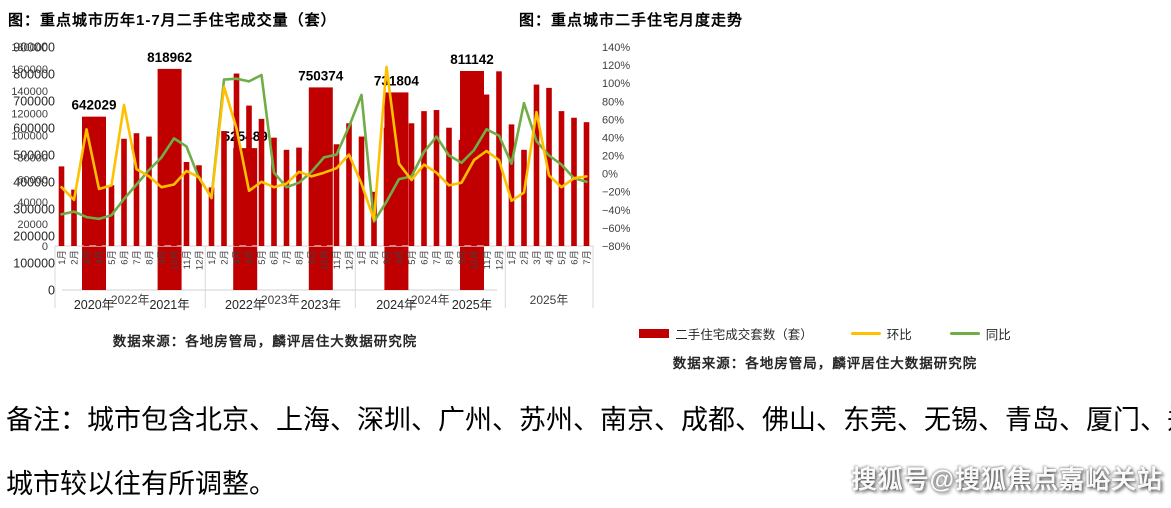 The height and width of the screenshot is (508, 1171). What do you see at coordinates (616, 193) in the screenshot?
I see `svg-text: −20%` at bounding box center [616, 193].